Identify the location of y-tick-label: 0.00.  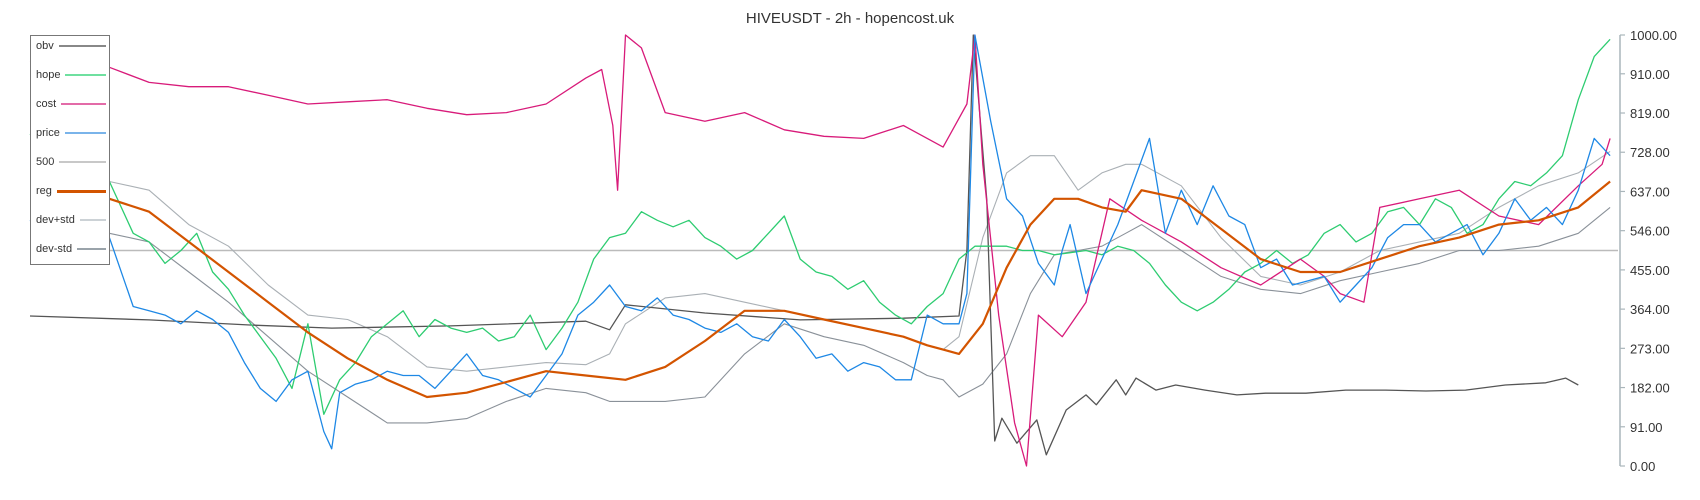
(1642, 466).